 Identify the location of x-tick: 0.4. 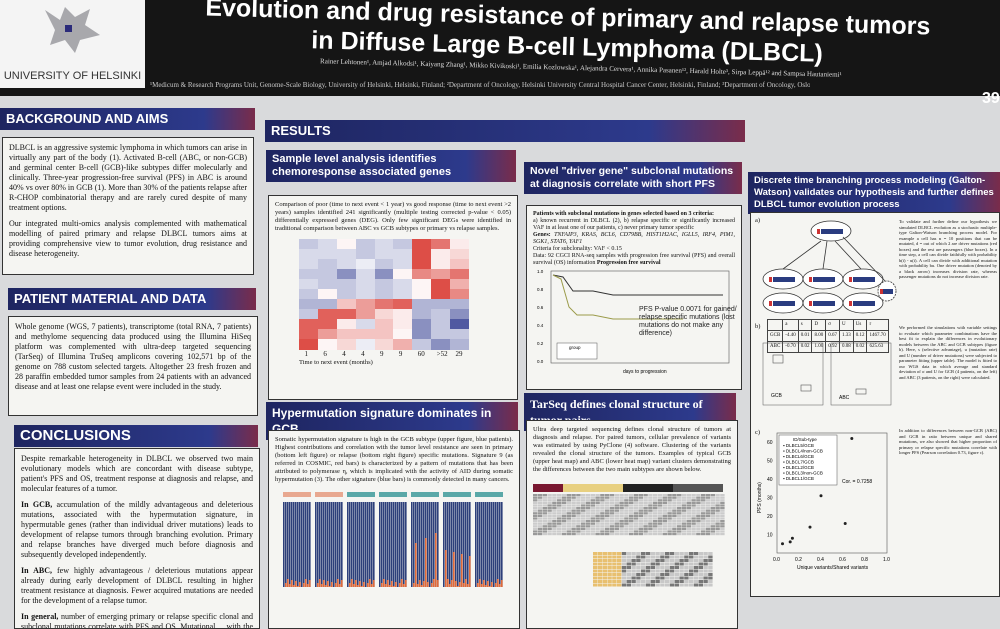
(820, 560).